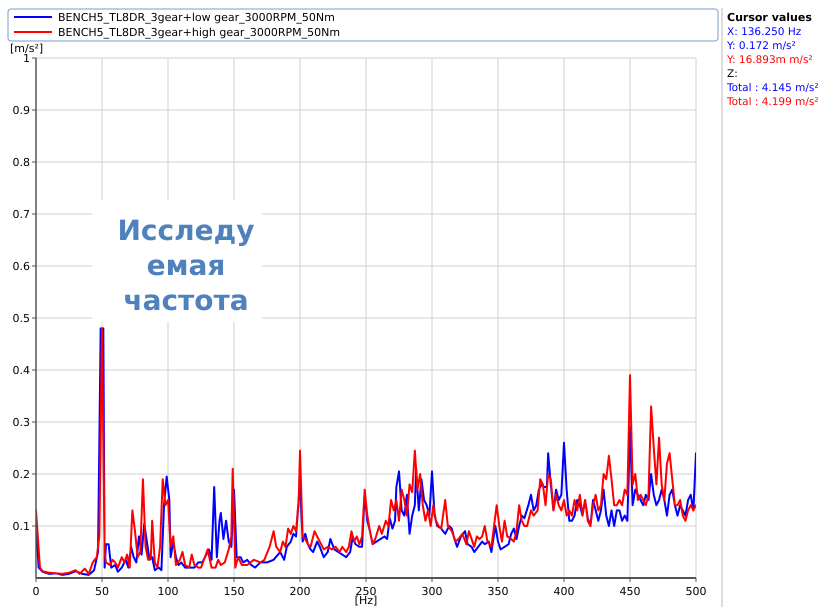  Describe the element at coordinates (761, 46) in the screenshot. I see `text: Y: 0.172 m/s²` at that location.